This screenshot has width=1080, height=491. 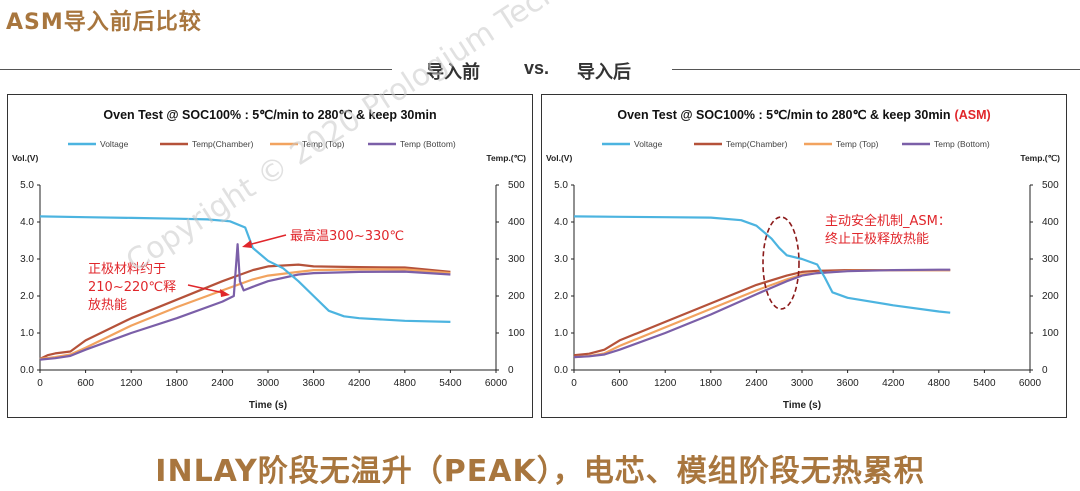 I want to click on header-divider-left, so click(x=196, y=69).